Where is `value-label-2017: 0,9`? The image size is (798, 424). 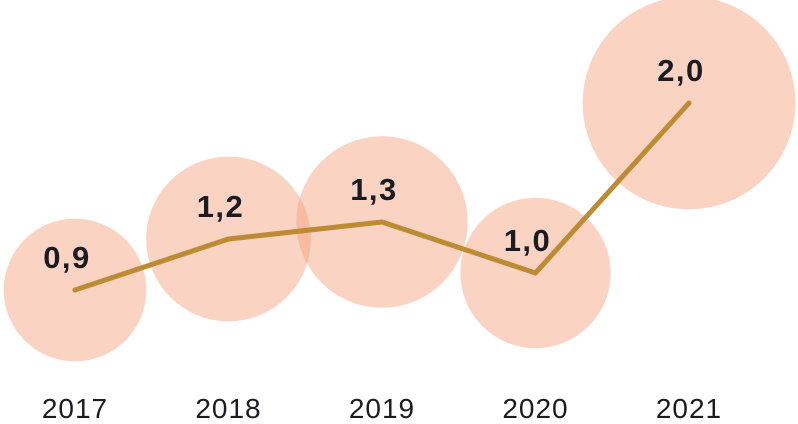 value-label-2017: 0,9 is located at coordinates (67, 257).